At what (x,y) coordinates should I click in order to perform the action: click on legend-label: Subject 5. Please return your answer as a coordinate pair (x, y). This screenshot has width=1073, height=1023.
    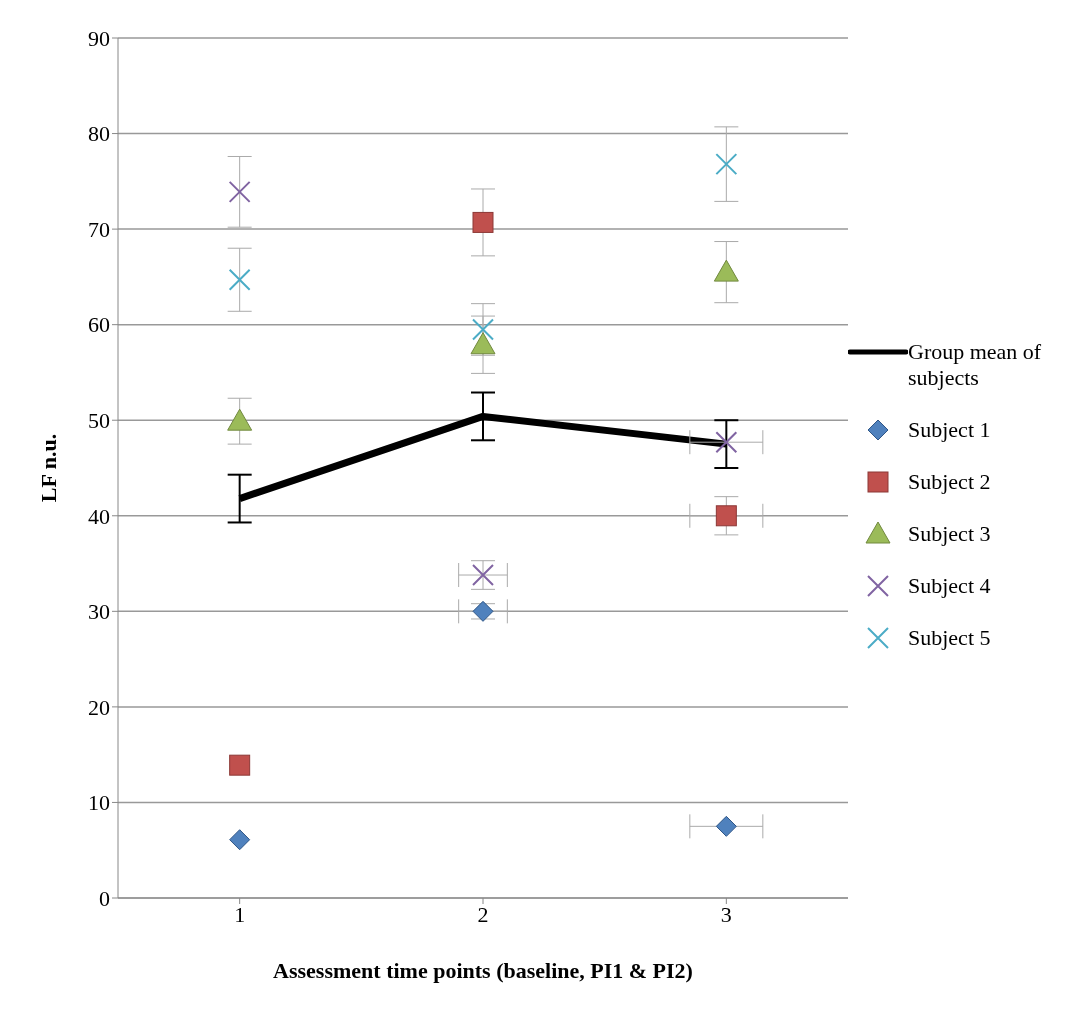
    Looking at the image, I should click on (949, 638).